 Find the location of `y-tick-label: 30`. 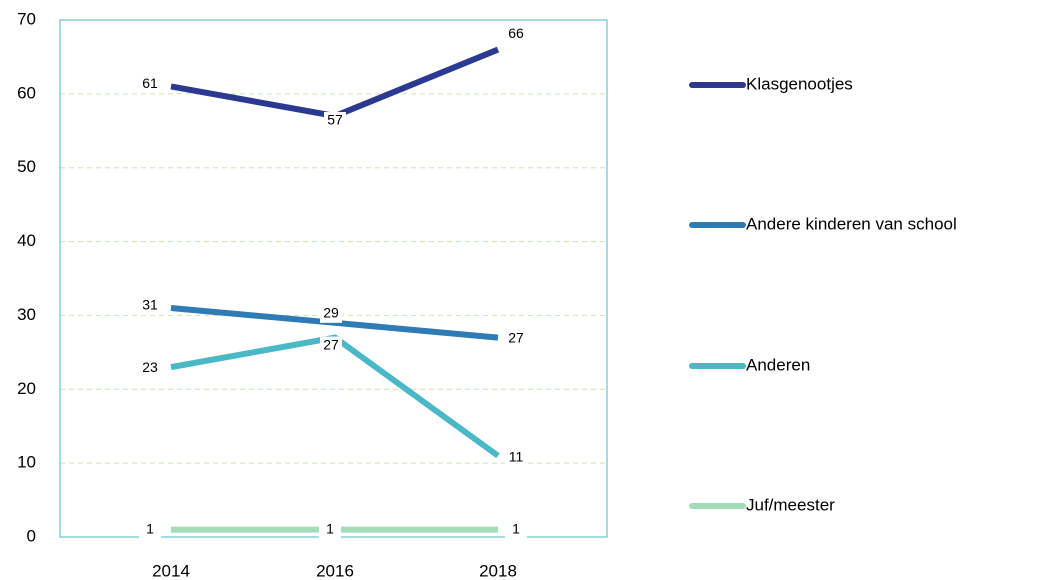

y-tick-label: 30 is located at coordinates (26, 314).